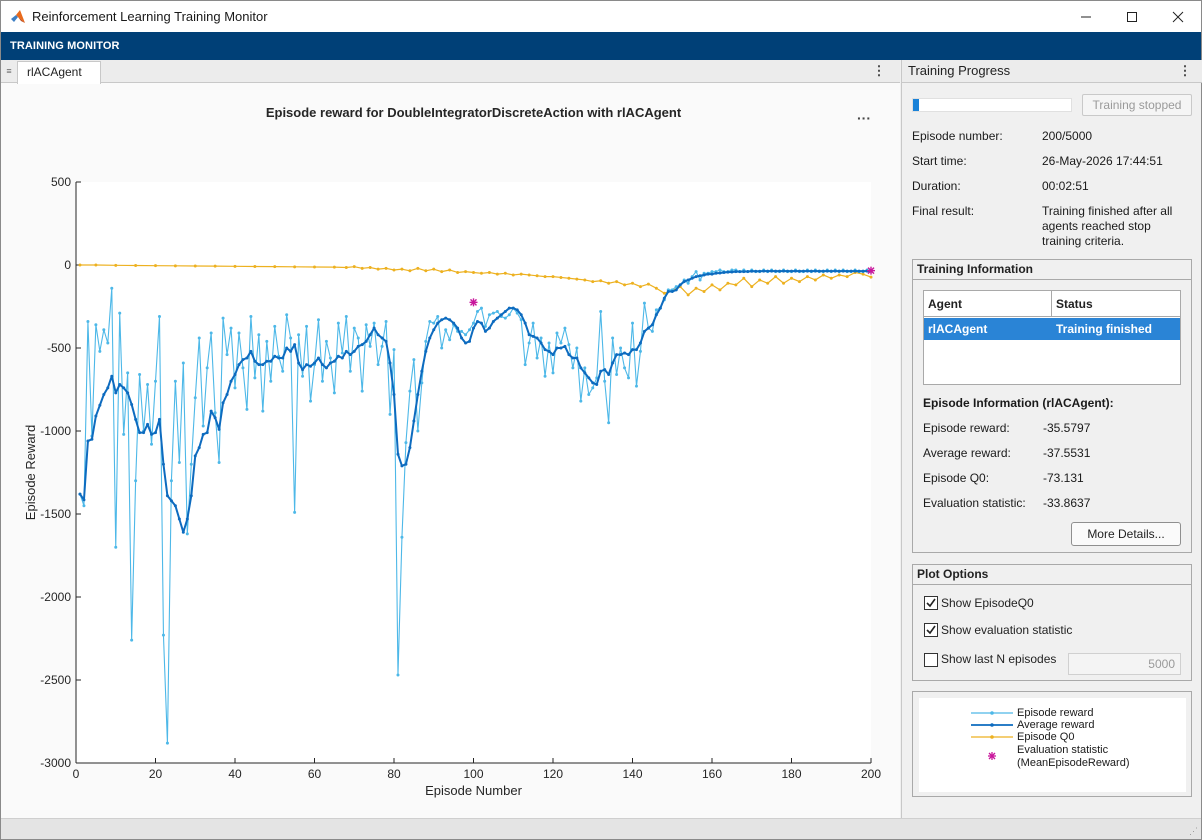 This screenshot has height=840, width=1202. Describe the element at coordinates (879, 70) in the screenshot. I see `document-options-icon: ⋮` at that location.